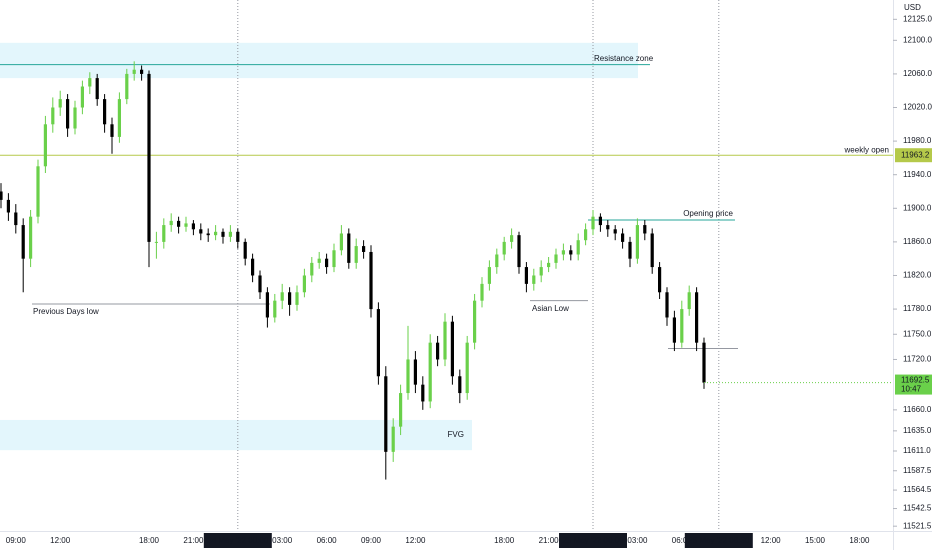 The width and height of the screenshot is (932, 550). Describe the element at coordinates (917, 18) in the screenshot. I see `y-tick-label: 12125.0` at that location.